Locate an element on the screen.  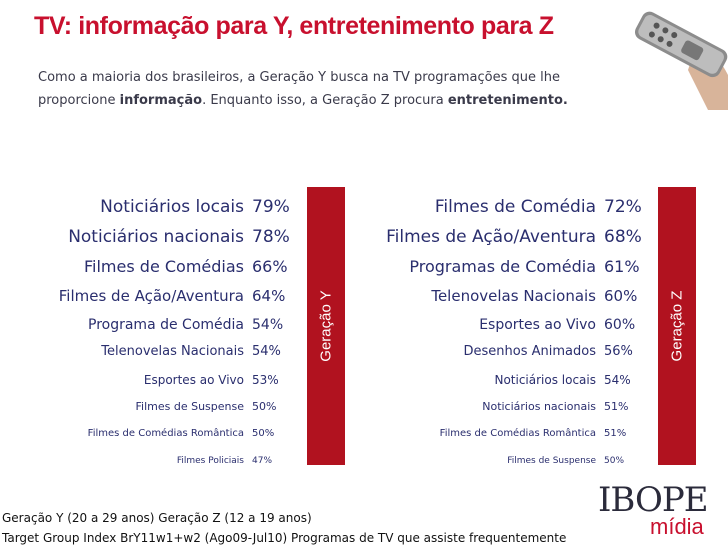
geracao-y-value: 53% is located at coordinates (265, 379).